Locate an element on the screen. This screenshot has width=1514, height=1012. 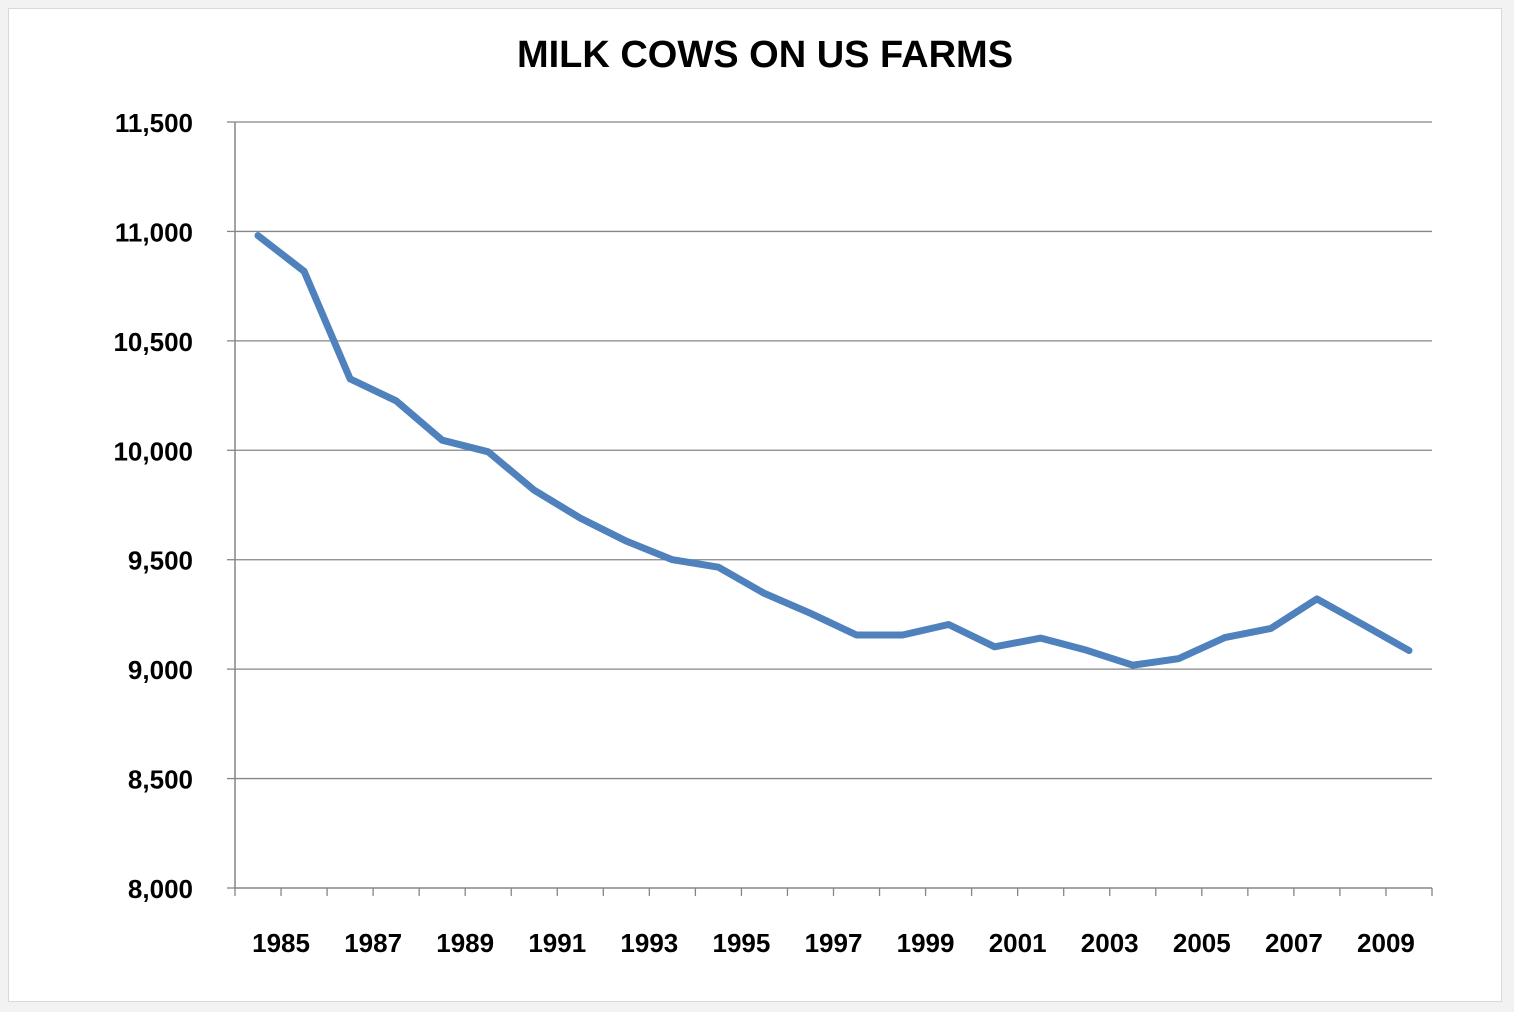
x-tick-label: 1987 is located at coordinates (373, 943).